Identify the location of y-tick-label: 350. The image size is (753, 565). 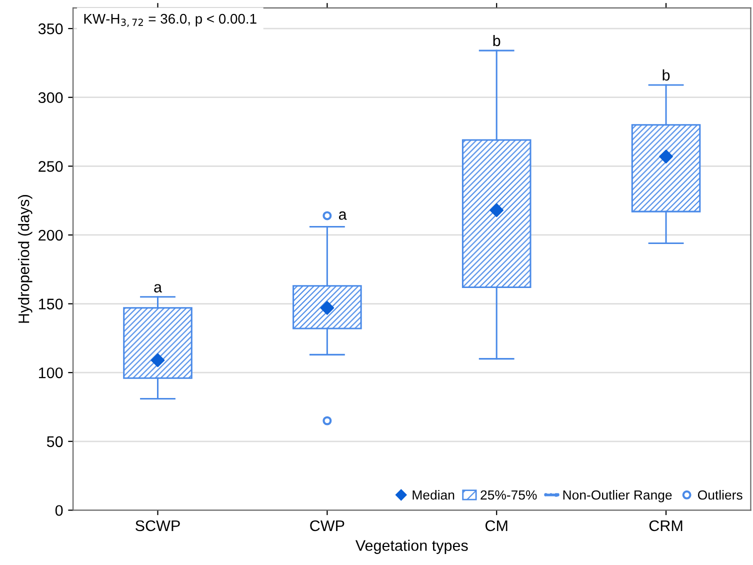
(50, 28).